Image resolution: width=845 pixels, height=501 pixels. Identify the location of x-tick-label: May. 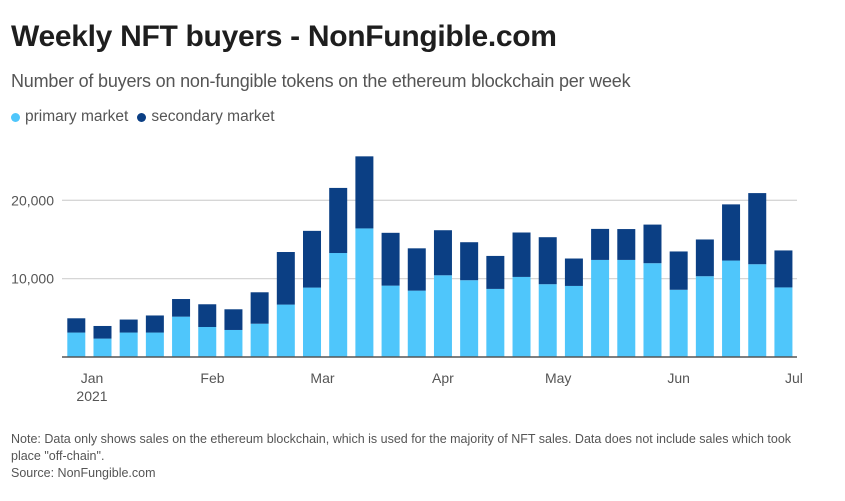
(558, 378).